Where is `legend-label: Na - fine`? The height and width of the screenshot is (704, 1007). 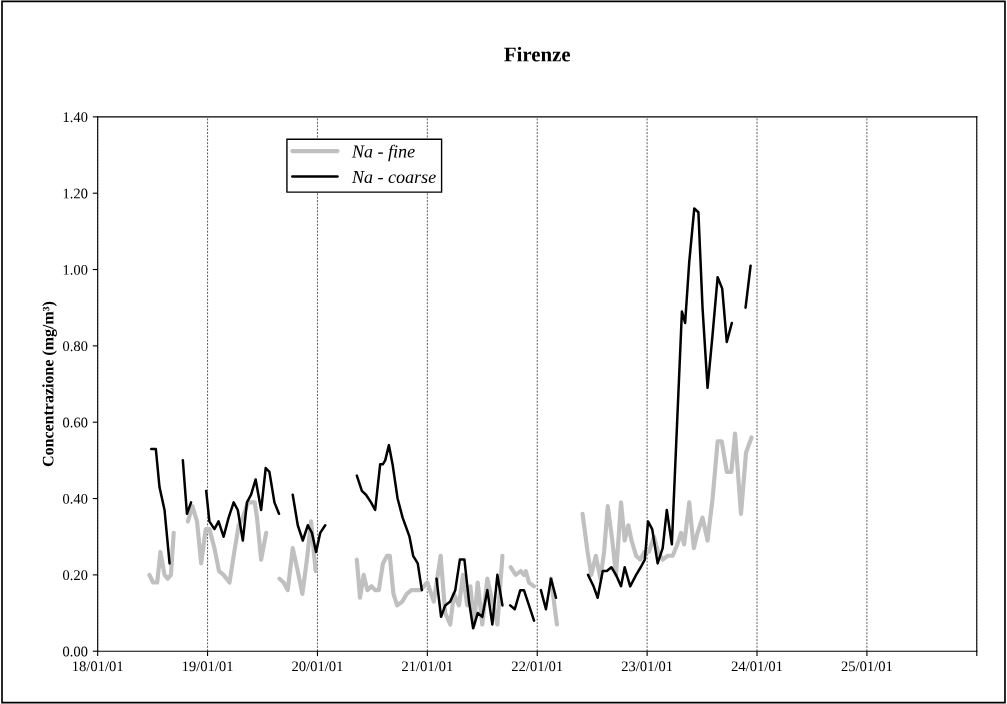 legend-label: Na - fine is located at coordinates (383, 153).